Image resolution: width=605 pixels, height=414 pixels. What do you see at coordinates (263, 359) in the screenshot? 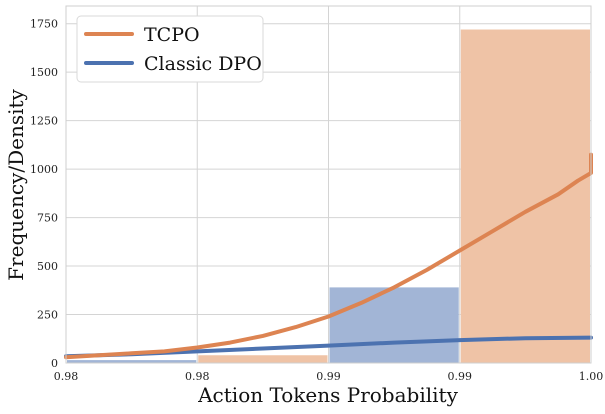
I see `bar-tcpo` at bounding box center [263, 359].